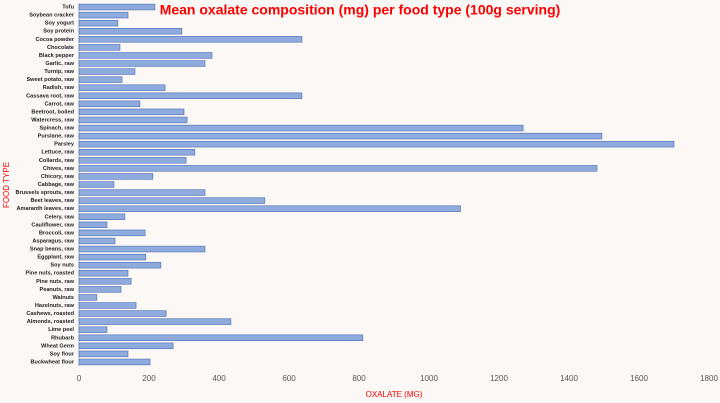 The height and width of the screenshot is (403, 720). Describe the element at coordinates (709, 378) in the screenshot. I see `x-tick-label: 1800` at that location.